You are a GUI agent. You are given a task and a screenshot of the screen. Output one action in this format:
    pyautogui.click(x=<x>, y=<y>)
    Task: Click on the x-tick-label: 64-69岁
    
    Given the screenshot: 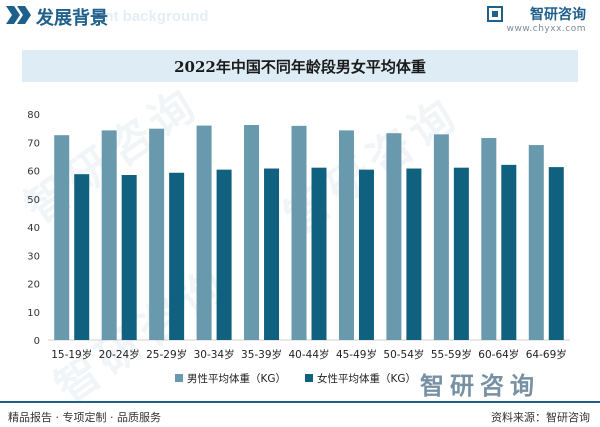 What is the action you would take?
    pyautogui.click(x=546, y=354)
    